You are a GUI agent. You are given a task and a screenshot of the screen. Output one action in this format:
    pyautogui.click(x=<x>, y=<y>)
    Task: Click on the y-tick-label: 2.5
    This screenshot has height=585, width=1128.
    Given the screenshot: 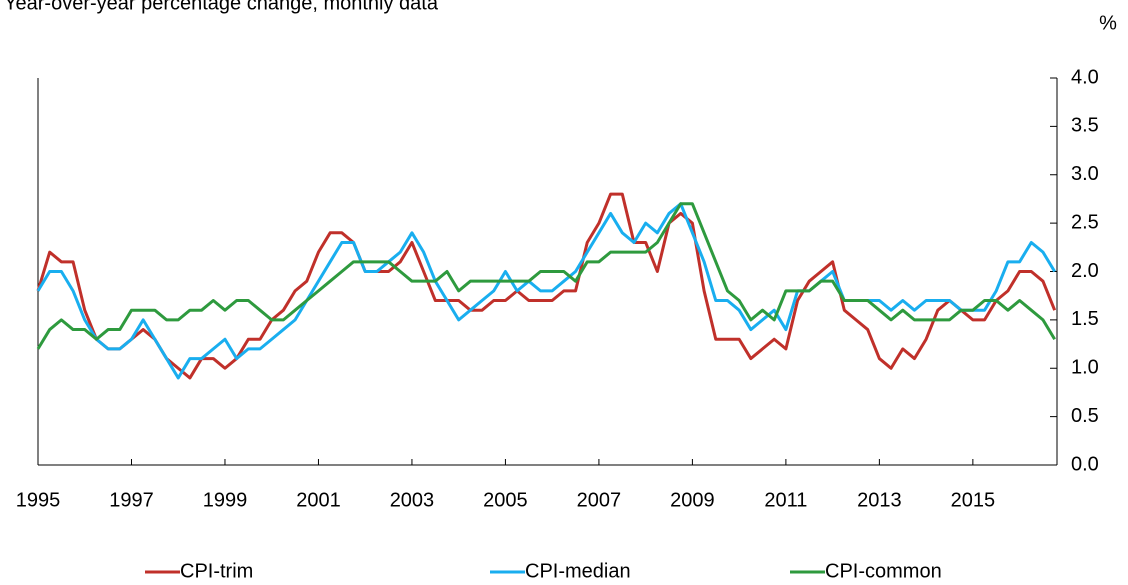 What is the action you would take?
    pyautogui.click(x=1085, y=222)
    